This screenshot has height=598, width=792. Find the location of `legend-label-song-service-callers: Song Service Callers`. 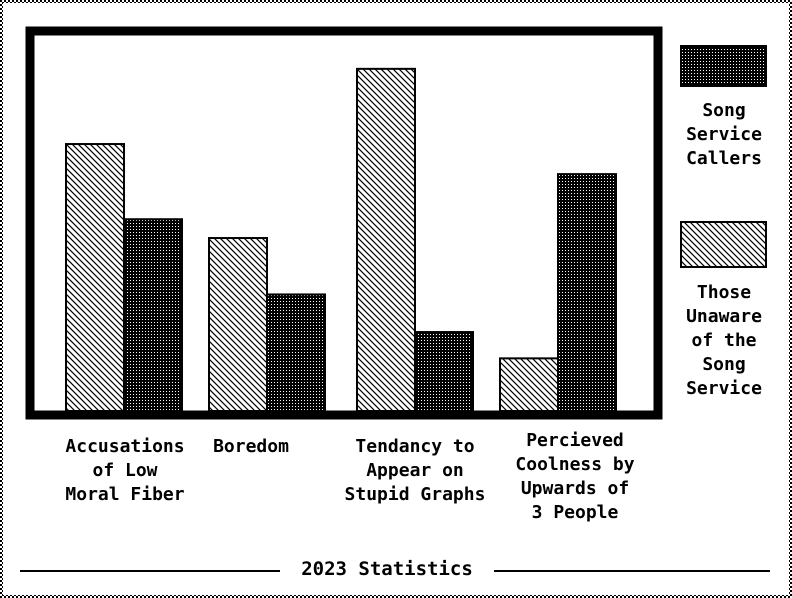

legend-label-song-service-callers: Song Service Callers is located at coordinates (724, 134).